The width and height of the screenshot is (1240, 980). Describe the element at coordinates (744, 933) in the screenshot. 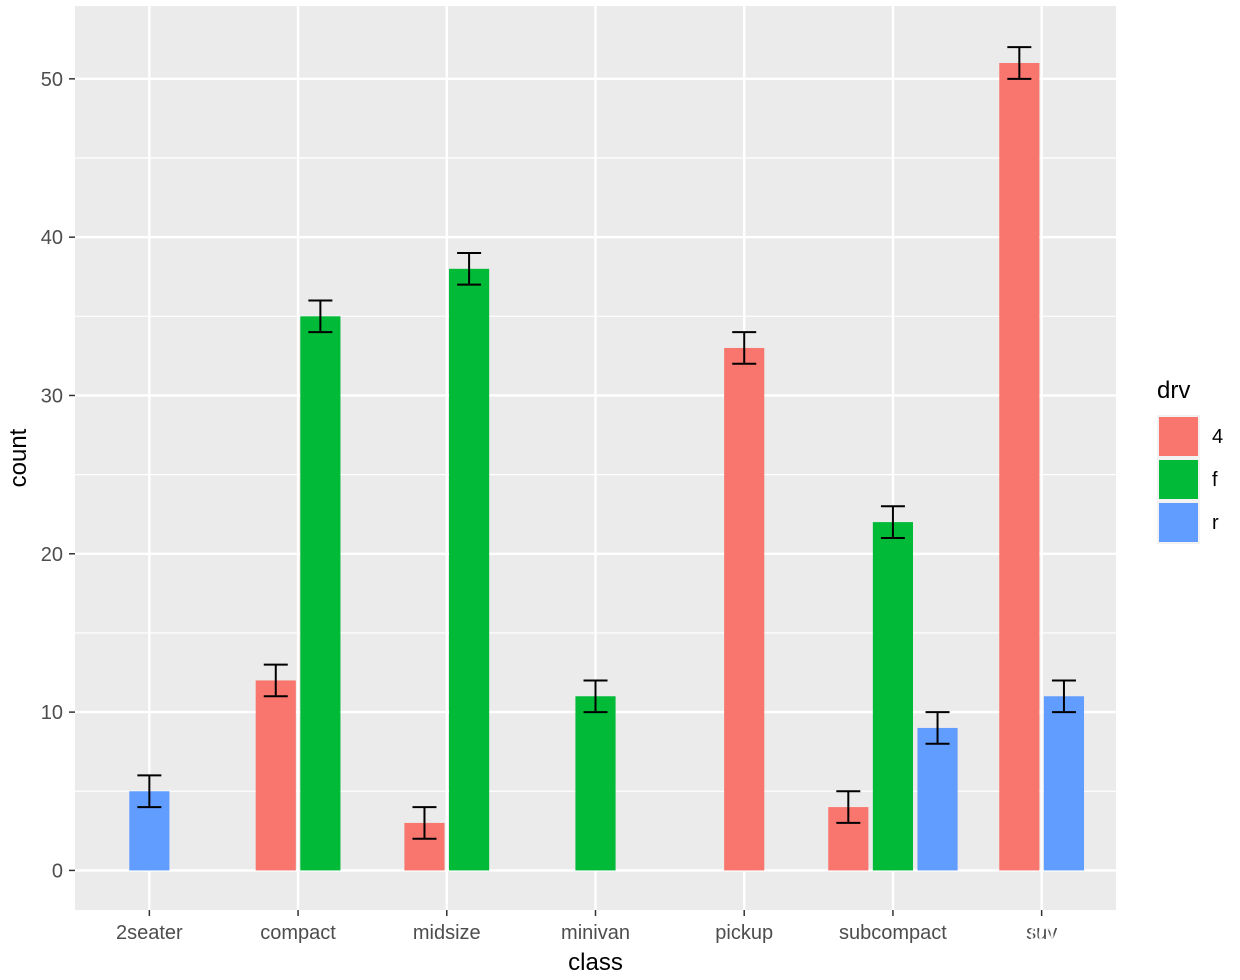

I see `x-tick-label: pickup` at that location.